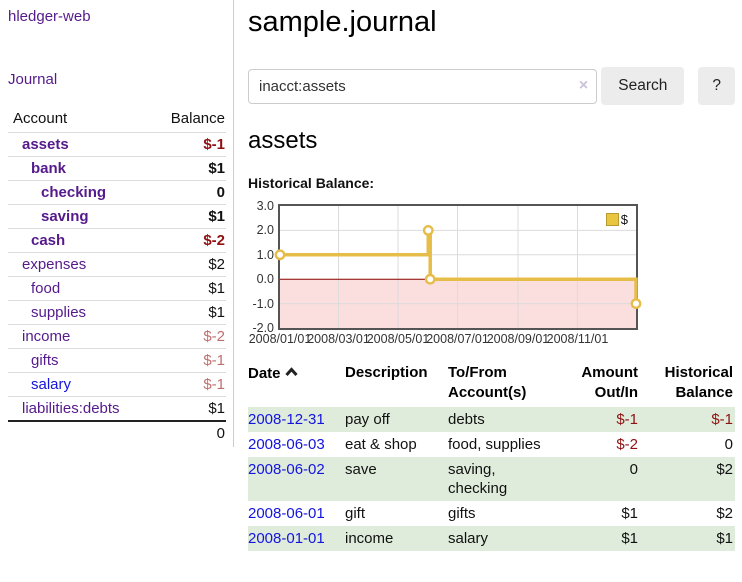 This screenshot has height=582, width=742. What do you see at coordinates (286, 513) in the screenshot?
I see `transaction-date-link: 2008-06-01` at bounding box center [286, 513].